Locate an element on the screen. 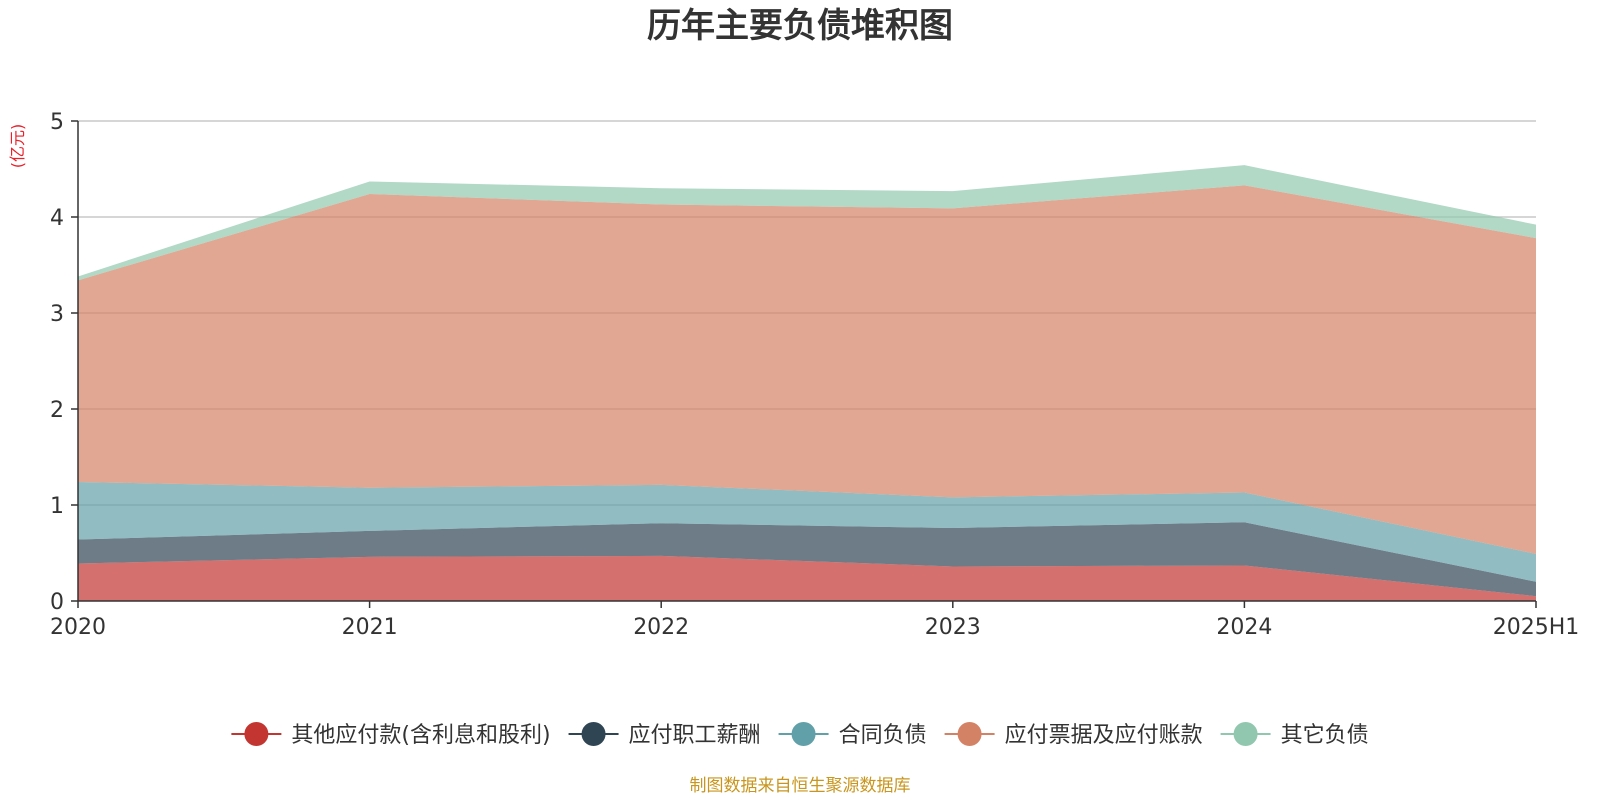 This screenshot has height=800, width=1600. legend-item: 应付职工薪酬 is located at coordinates (664, 735).